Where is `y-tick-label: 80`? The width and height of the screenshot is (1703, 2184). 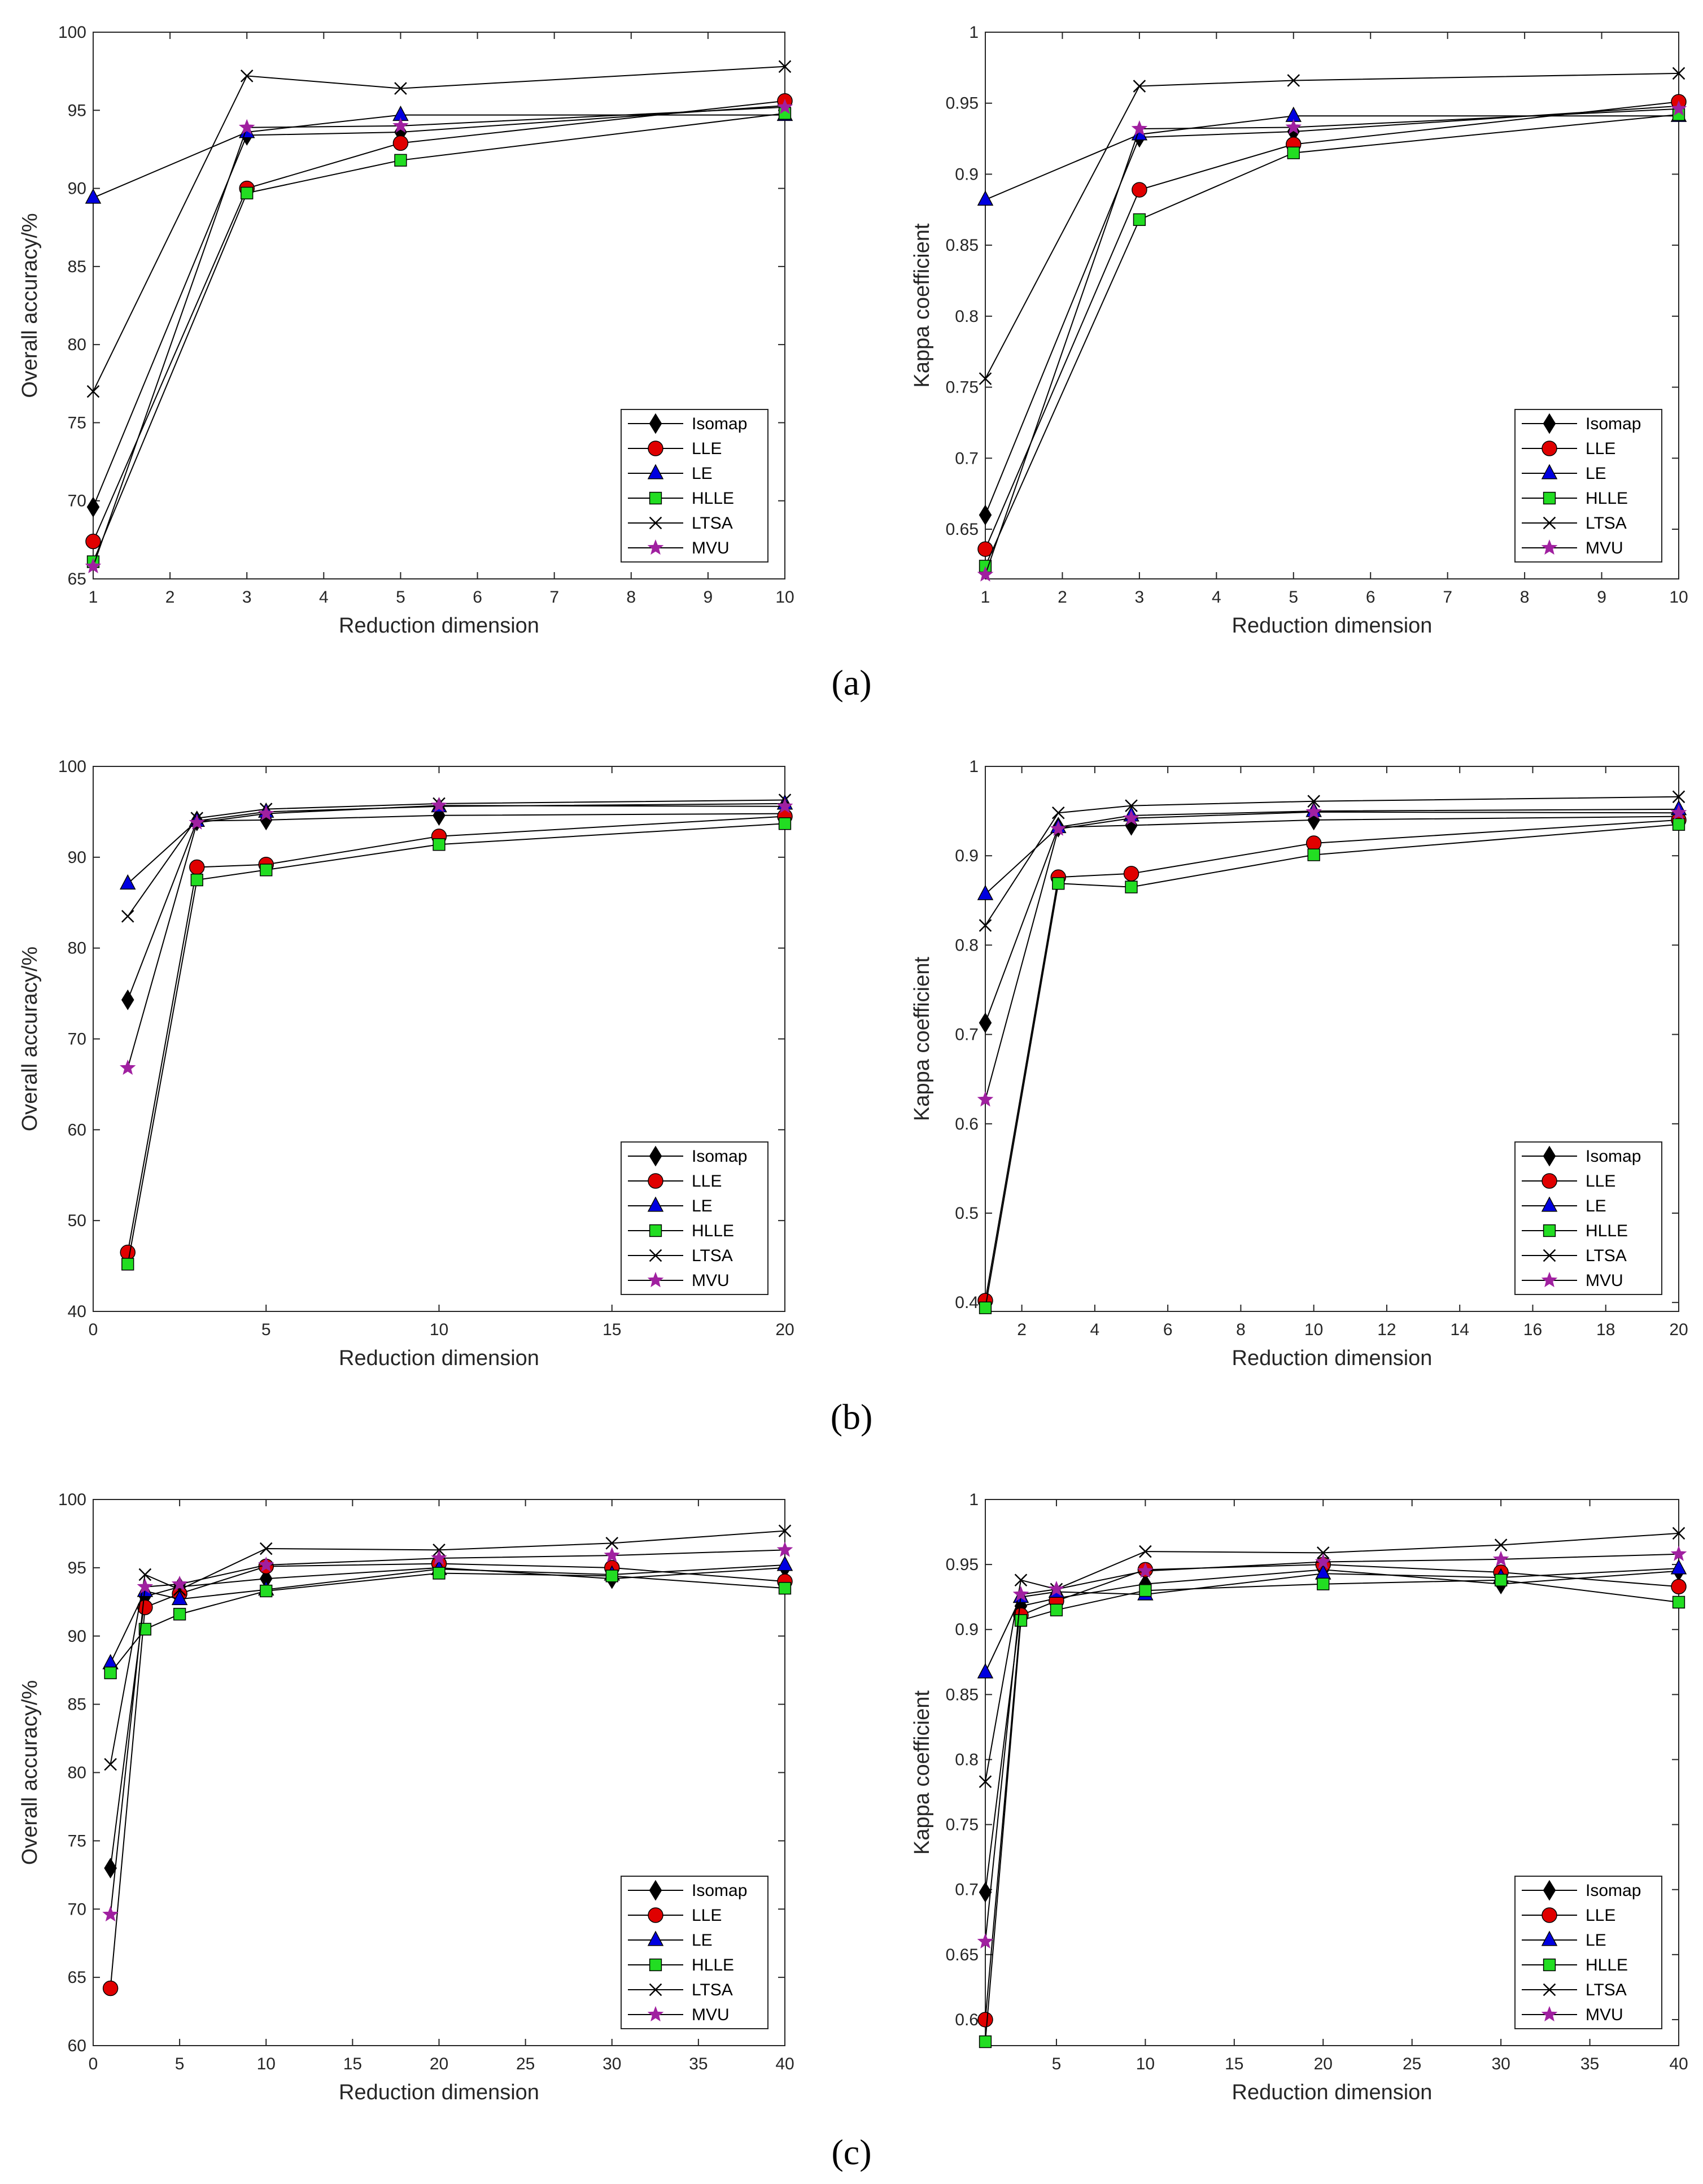 y-tick-label: 80 is located at coordinates (77, 1773).